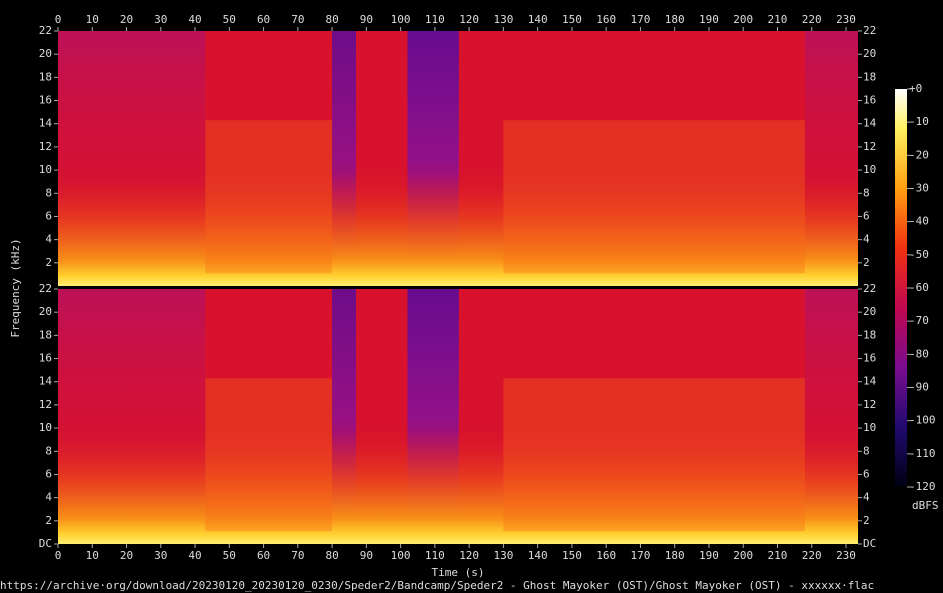 Image resolution: width=943 pixels, height=593 pixels. I want to click on y-axis-label: Frequency (kHz), so click(15, 287).